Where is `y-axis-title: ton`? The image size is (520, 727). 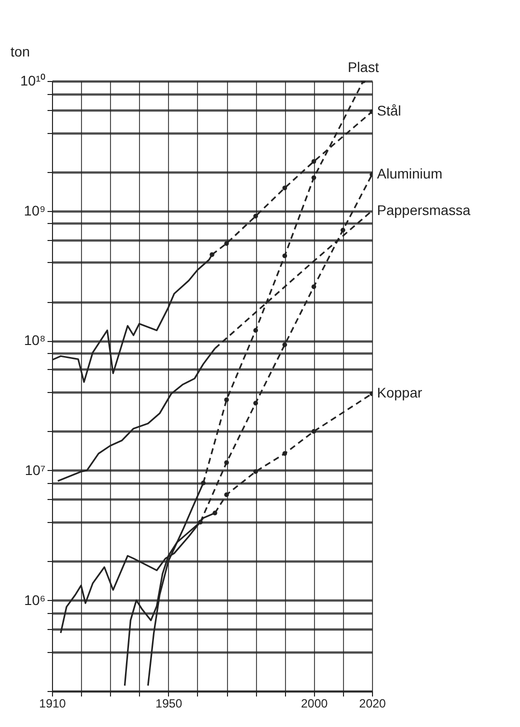
y-axis-title: ton is located at coordinates (20, 52).